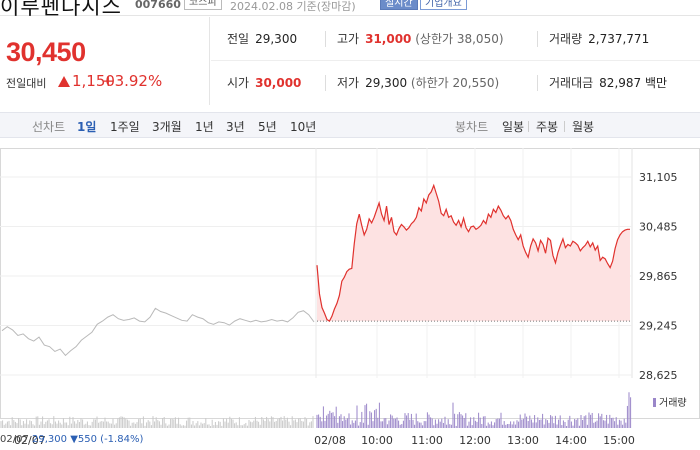 Image resolution: width=700 pixels, height=450 pixels. I want to click on stat-prev-close: 전일 29,300, so click(262, 39).